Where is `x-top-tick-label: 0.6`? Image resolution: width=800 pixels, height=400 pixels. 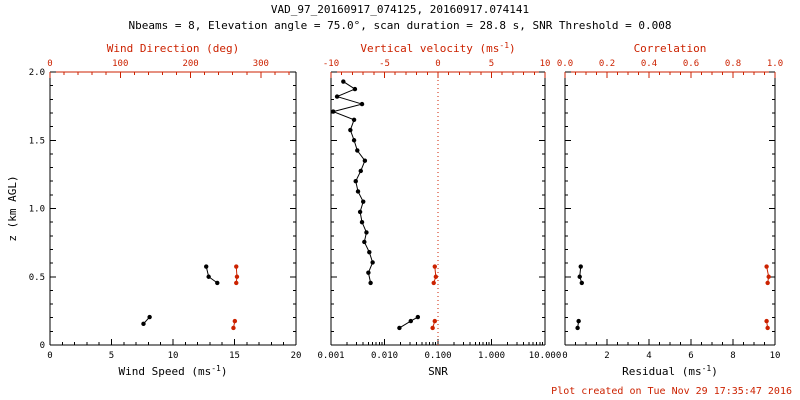 x-top-tick-label: 0.6 is located at coordinates (691, 64).